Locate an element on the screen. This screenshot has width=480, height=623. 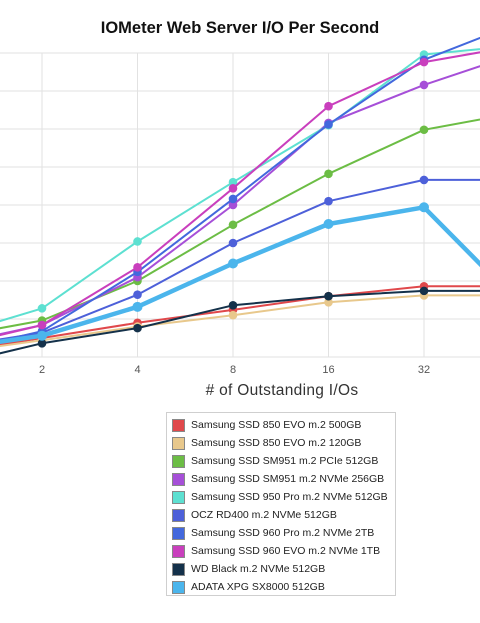
legend-label: Samsung SSD 960 EVO m.2 NVMe 1TB is located at coordinates (286, 551).